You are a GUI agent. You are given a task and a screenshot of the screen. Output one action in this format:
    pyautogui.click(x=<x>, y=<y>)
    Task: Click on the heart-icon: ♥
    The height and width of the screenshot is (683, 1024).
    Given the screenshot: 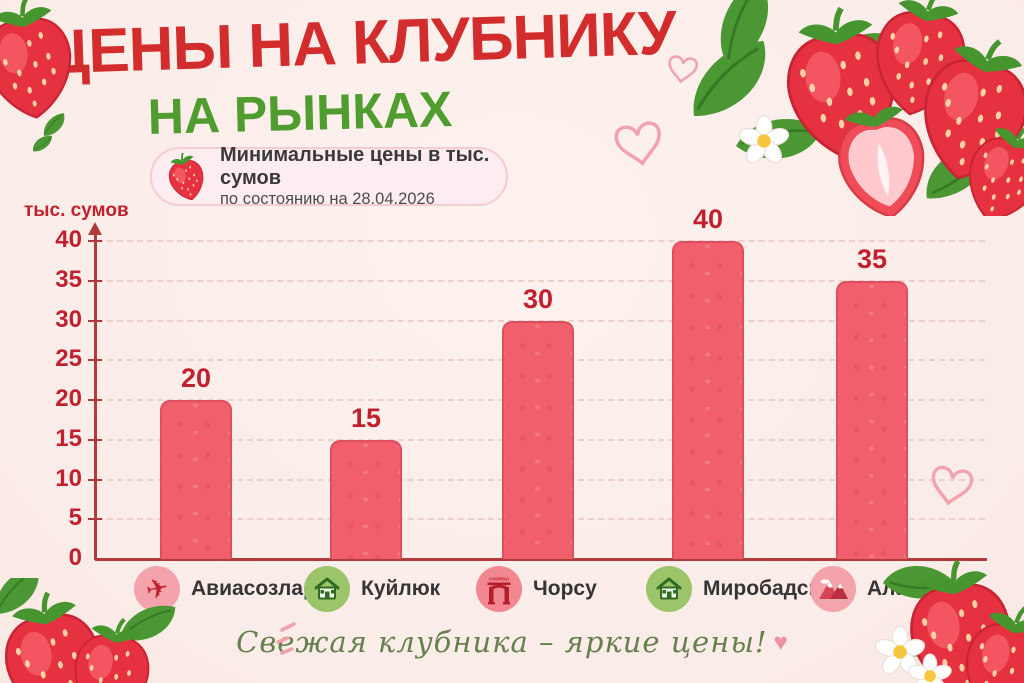 What is the action you would take?
    pyautogui.click(x=780, y=642)
    